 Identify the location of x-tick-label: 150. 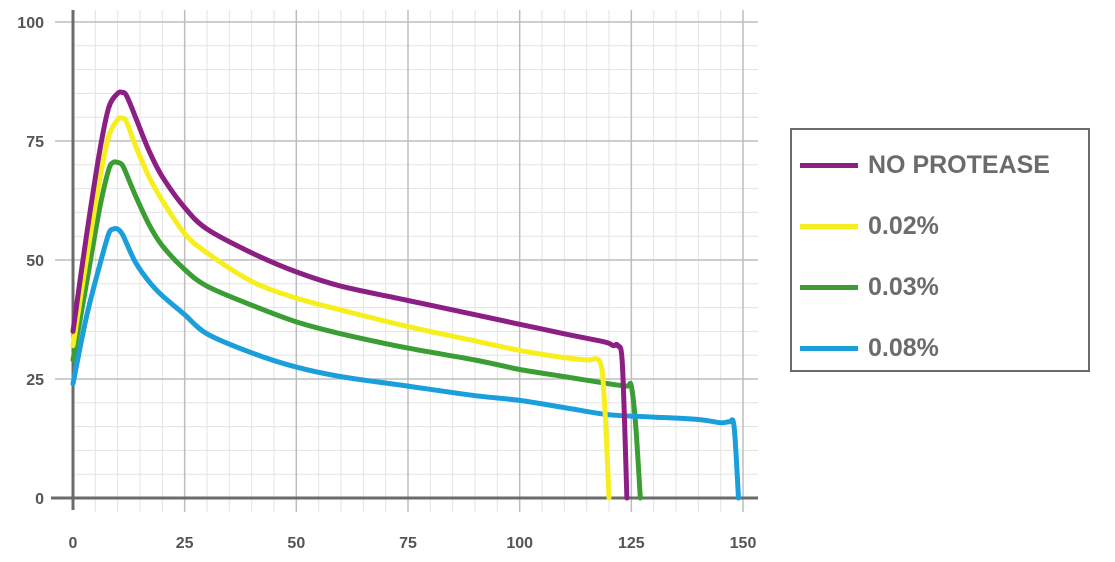
(743, 543).